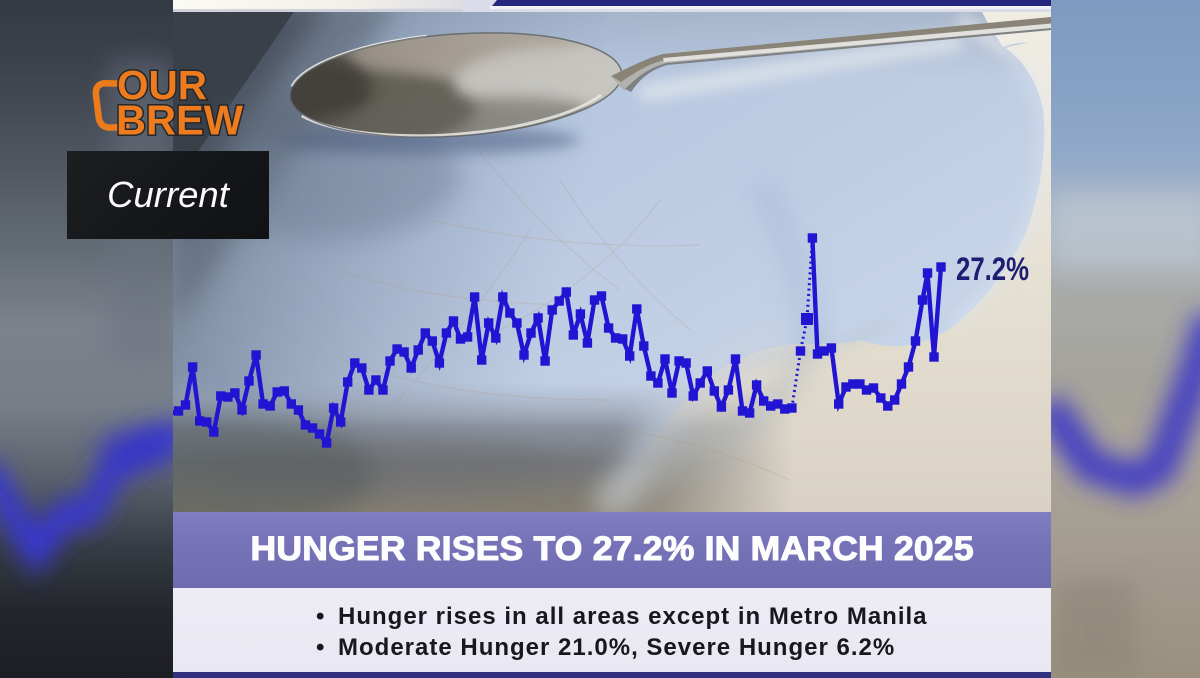 The image size is (1200, 678). Describe the element at coordinates (179, 120) in the screenshot. I see `svg-text: BREW` at that location.